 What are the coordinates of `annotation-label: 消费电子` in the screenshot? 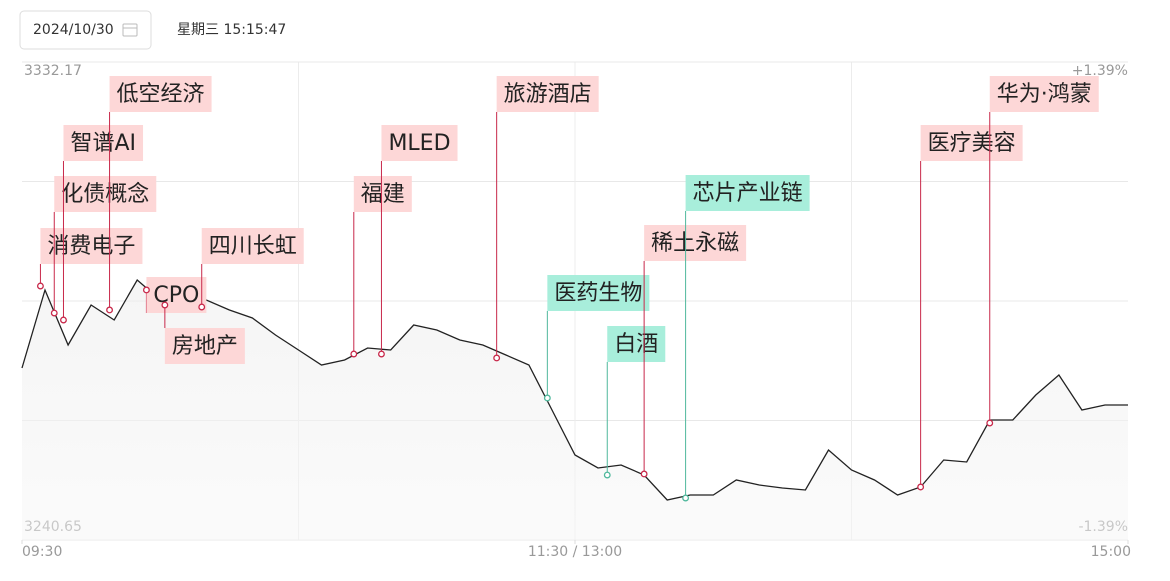 It's located at (91, 246).